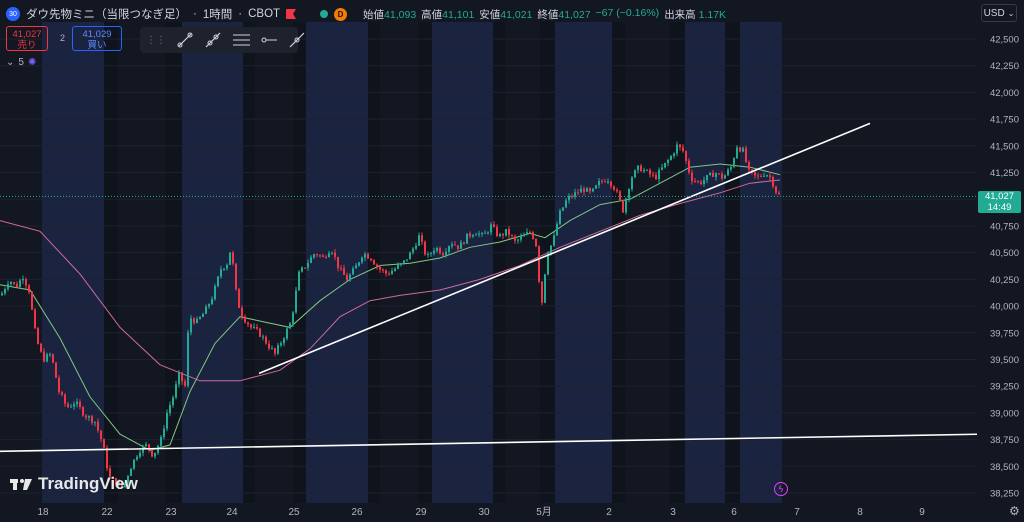 The height and width of the screenshot is (522, 1024). What do you see at coordinates (156, 40) in the screenshot?
I see `drag-handle-icon: ⋮⋮` at bounding box center [156, 40].